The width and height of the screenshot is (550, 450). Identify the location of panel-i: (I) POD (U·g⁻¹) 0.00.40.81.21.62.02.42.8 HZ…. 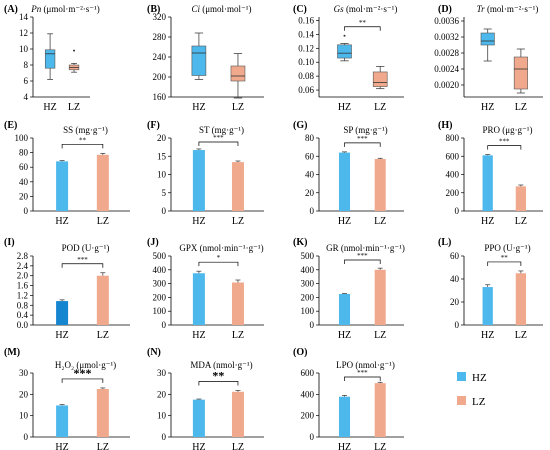
(67, 289).